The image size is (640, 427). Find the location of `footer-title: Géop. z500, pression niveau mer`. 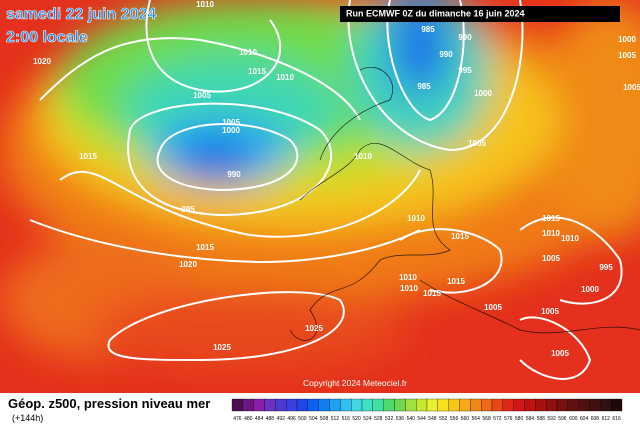

footer-title: Géop. z500, pression niveau mer is located at coordinates (109, 403).